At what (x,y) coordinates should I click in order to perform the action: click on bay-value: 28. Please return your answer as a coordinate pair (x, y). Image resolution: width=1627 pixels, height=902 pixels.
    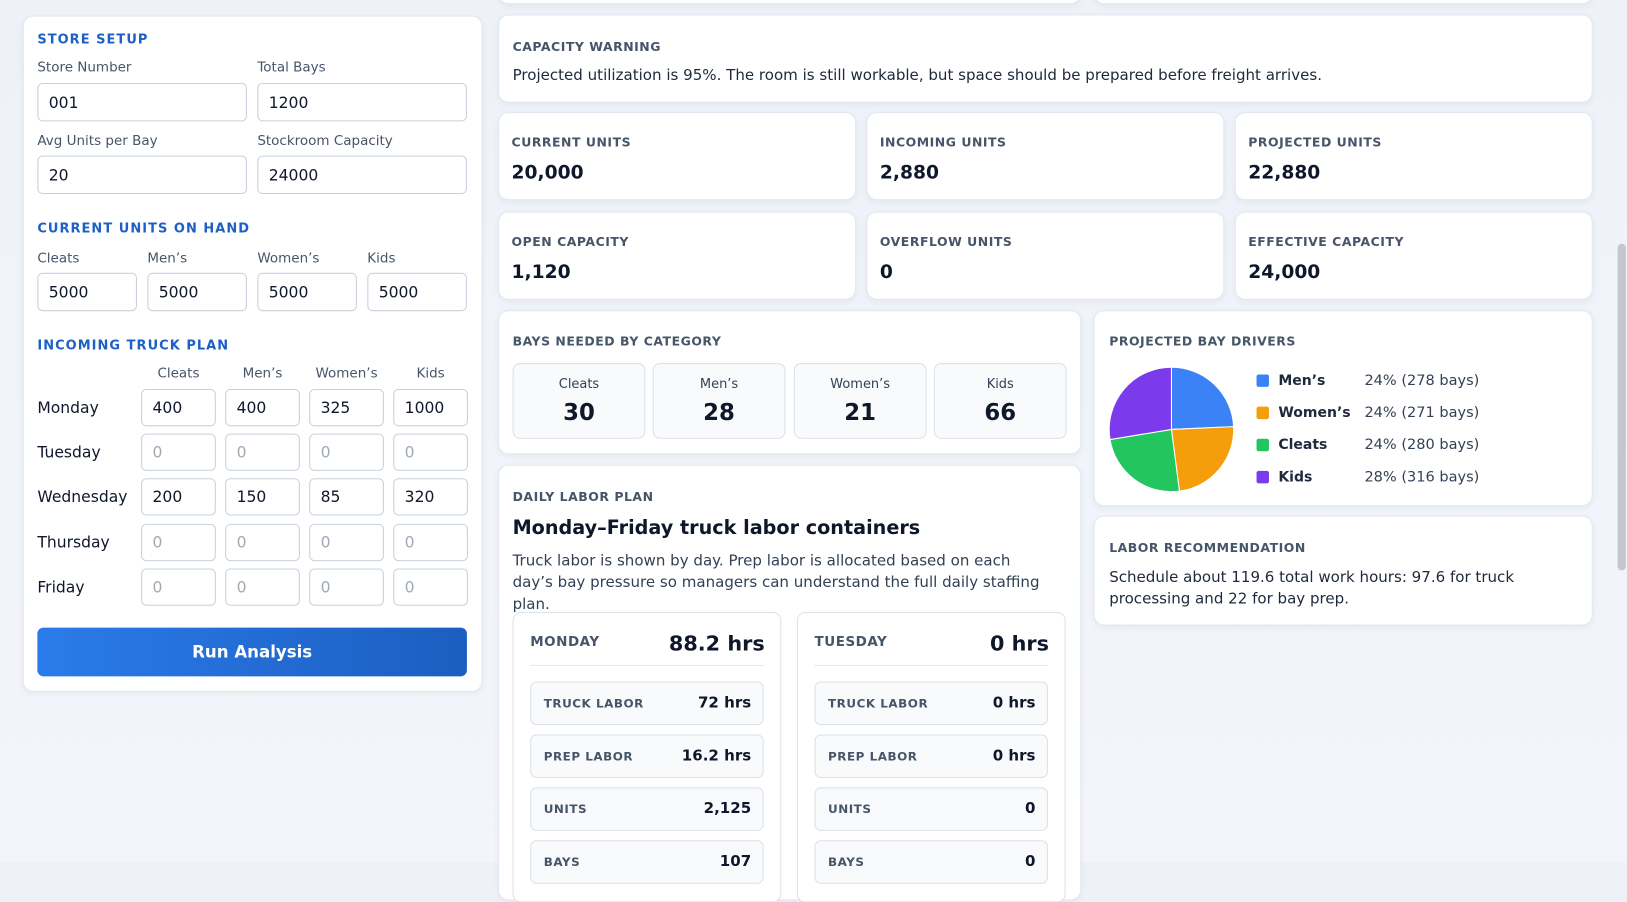
    Looking at the image, I should click on (719, 413).